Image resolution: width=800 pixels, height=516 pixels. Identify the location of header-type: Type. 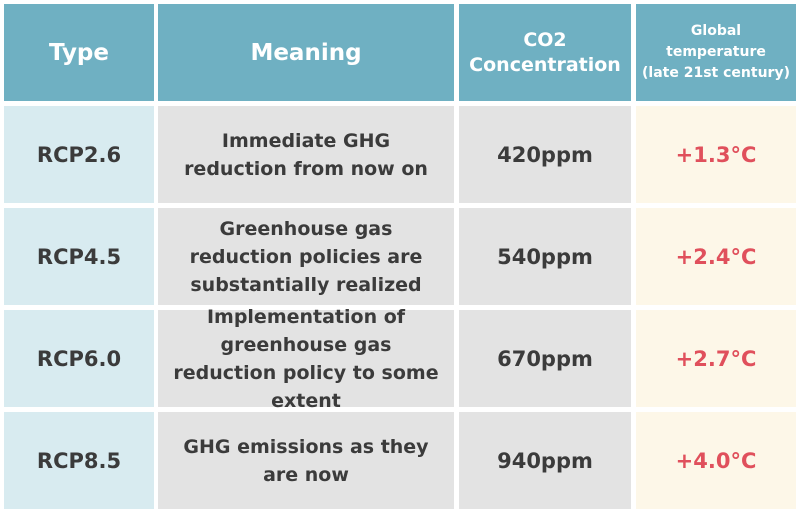
(79, 52).